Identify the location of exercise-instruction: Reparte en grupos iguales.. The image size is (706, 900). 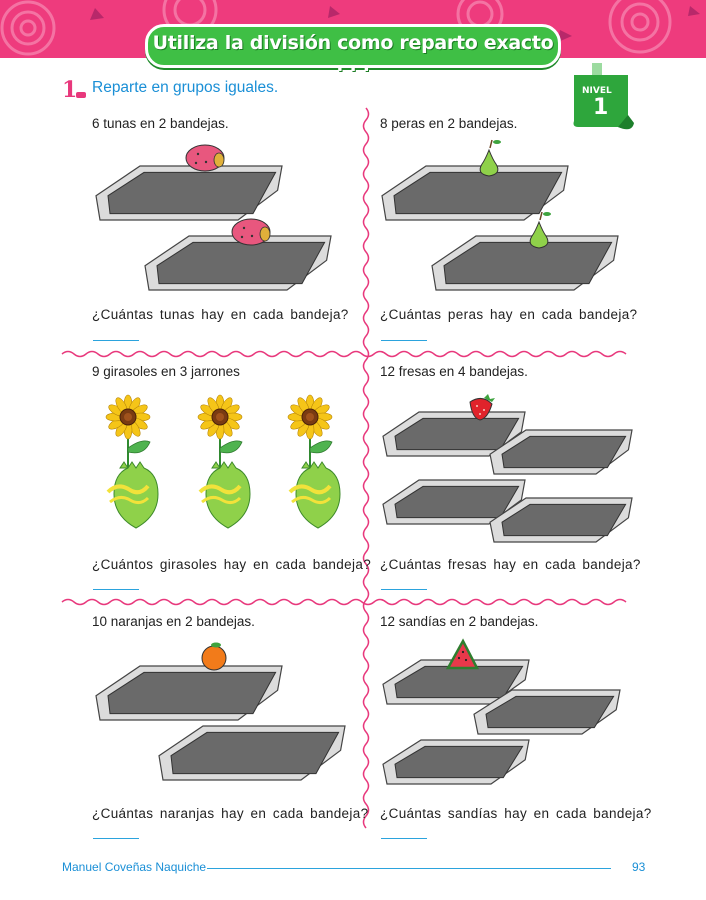
(185, 87).